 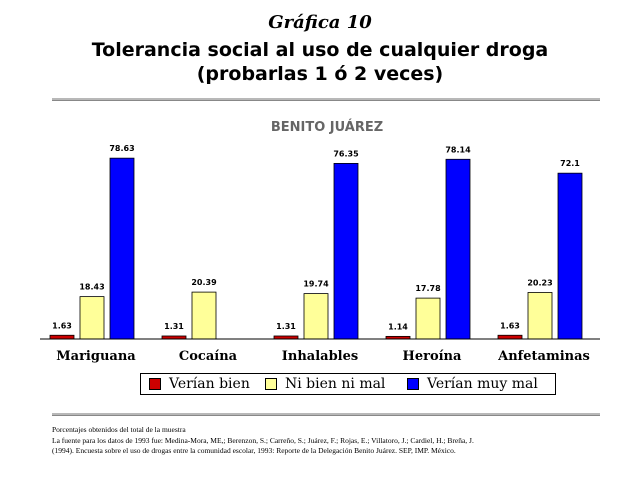 What do you see at coordinates (96, 356) in the screenshot?
I see `category-label: Mariguana` at bounding box center [96, 356].